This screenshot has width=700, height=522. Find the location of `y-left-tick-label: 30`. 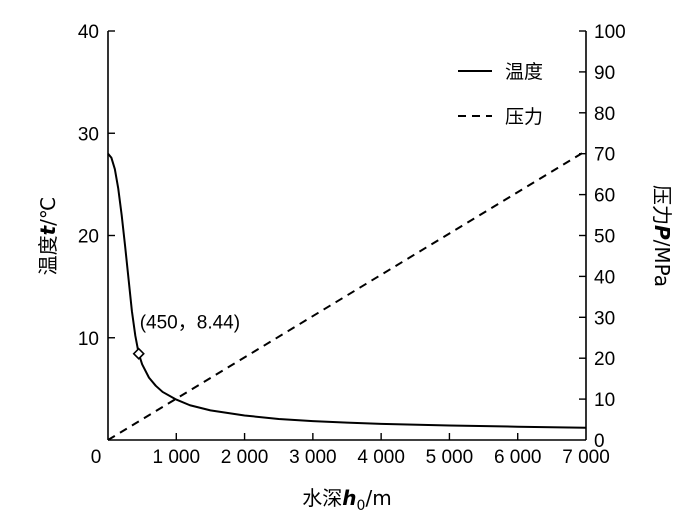

y-left-tick-label: 30 is located at coordinates (88, 134).